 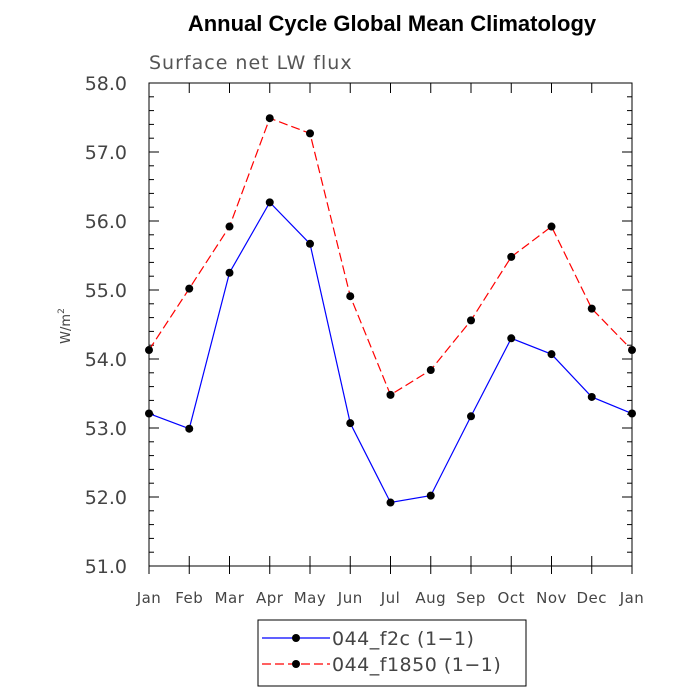 What do you see at coordinates (551, 598) in the screenshot?
I see `x-tick-label: Nov` at bounding box center [551, 598].